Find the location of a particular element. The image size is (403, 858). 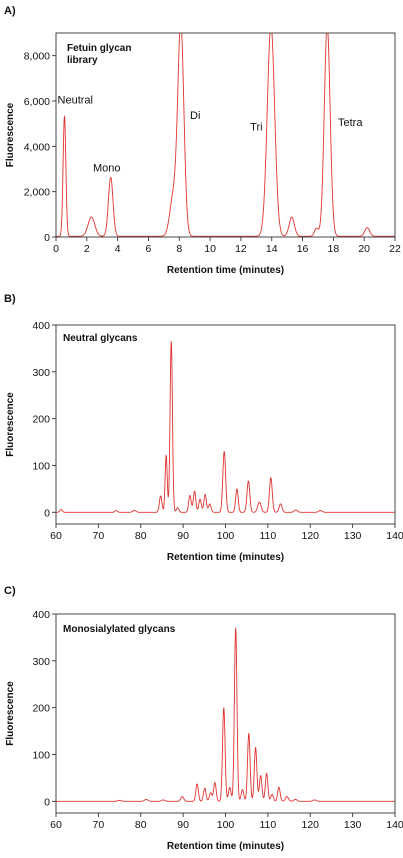

x-tick-label: 2 is located at coordinates (87, 249).